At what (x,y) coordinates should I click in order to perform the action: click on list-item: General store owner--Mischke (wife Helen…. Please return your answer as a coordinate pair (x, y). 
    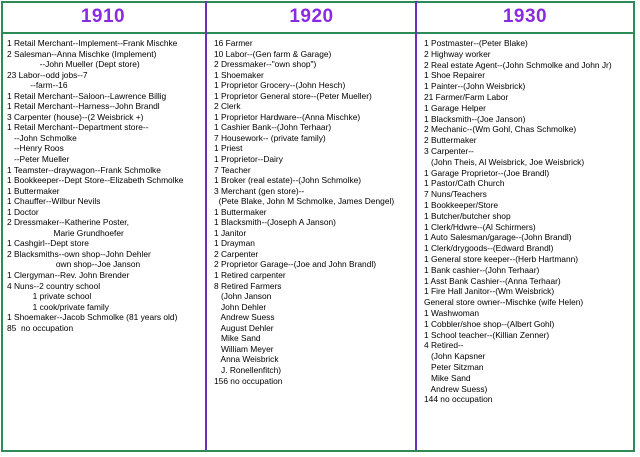
    Looking at the image, I should click on (504, 302).